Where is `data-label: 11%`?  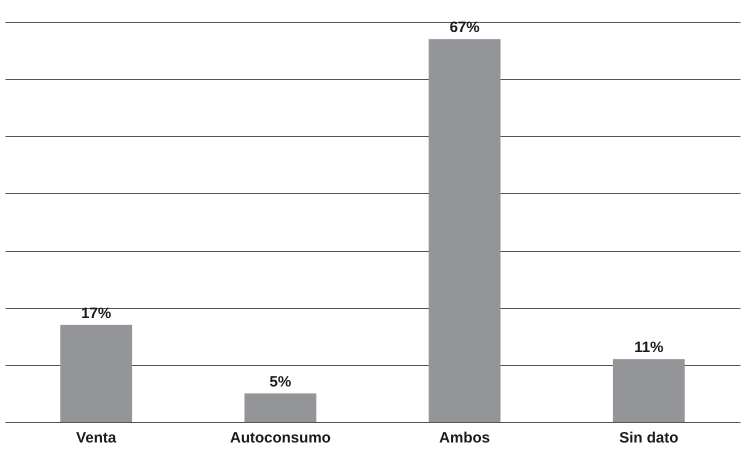 data-label: 11% is located at coordinates (649, 347).